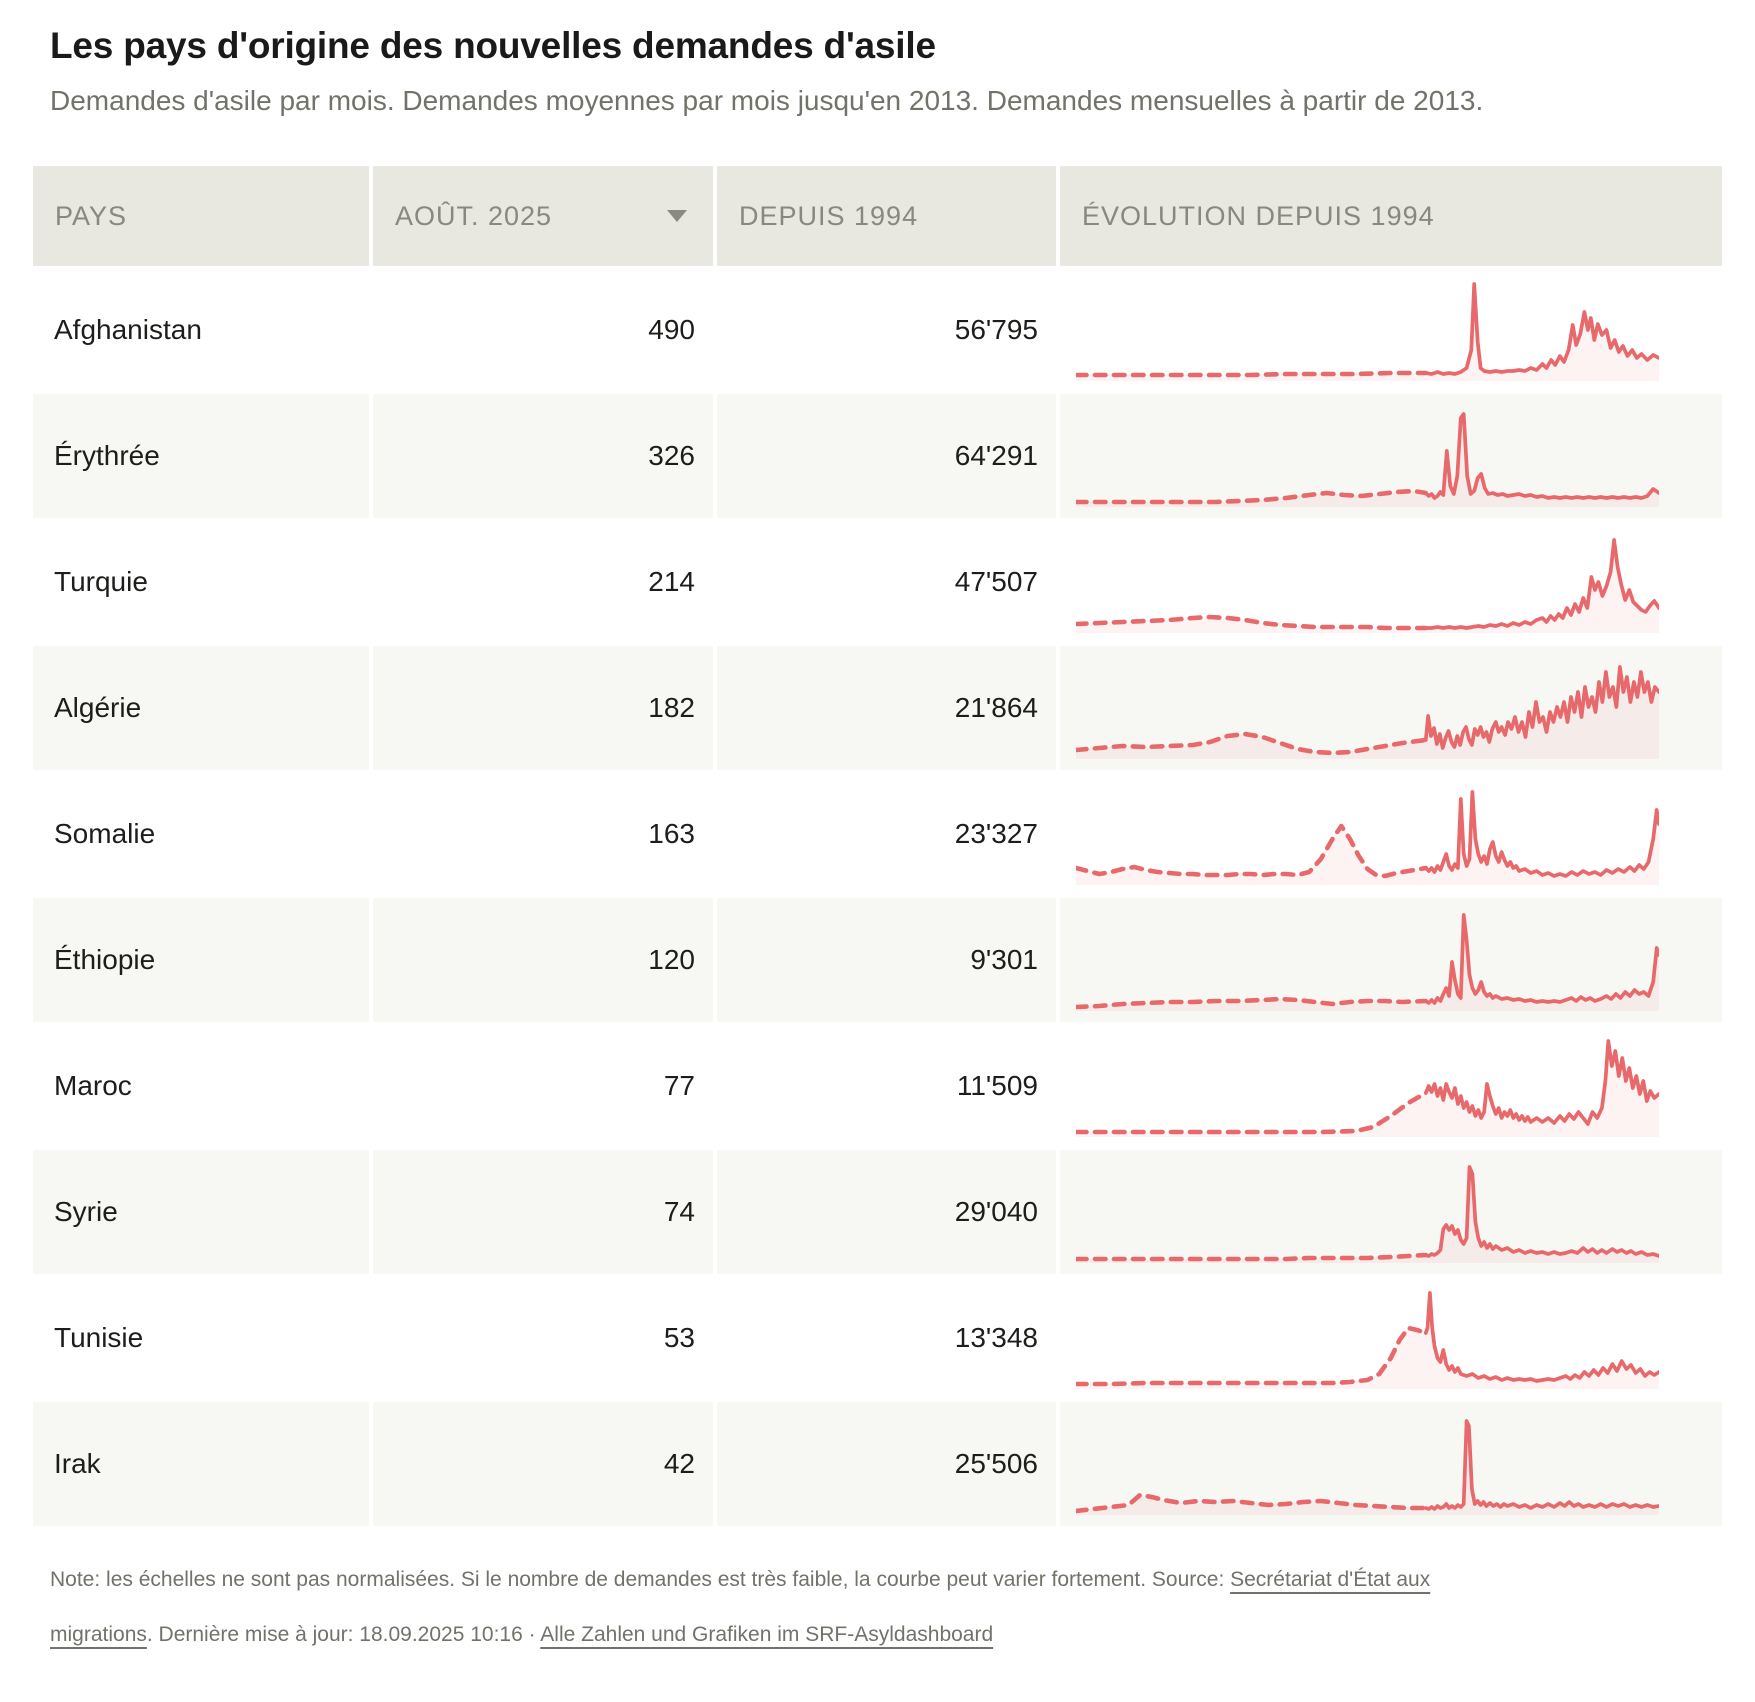 This screenshot has width=1755, height=1702. What do you see at coordinates (886, 960) in the screenshot?
I see `since-1994-value: 9'301` at bounding box center [886, 960].